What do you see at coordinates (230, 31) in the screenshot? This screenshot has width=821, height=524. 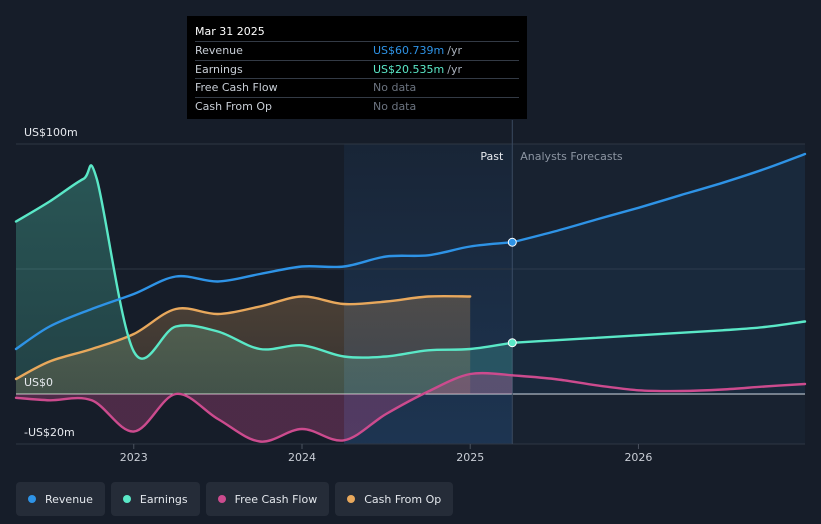 I see `tooltip-date: Mar 31 2025` at bounding box center [230, 31].